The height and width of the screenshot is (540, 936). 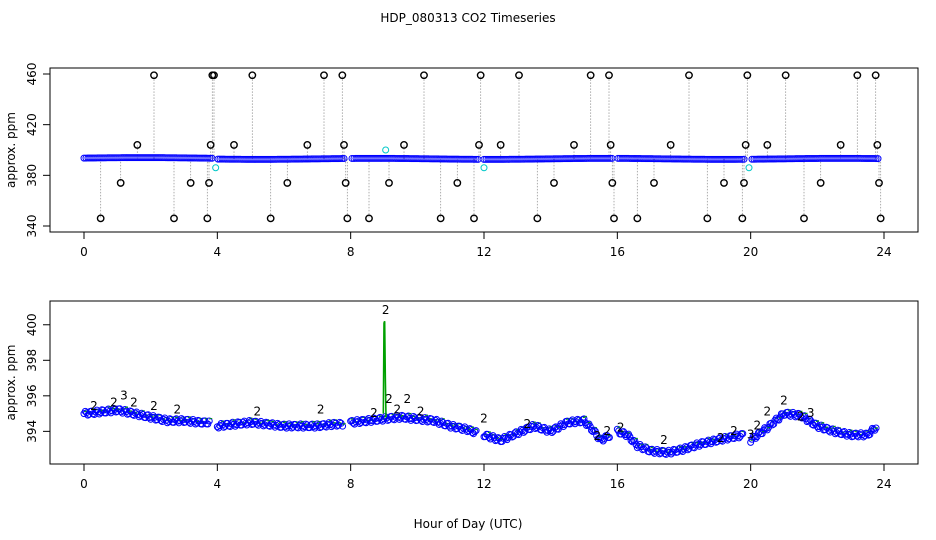 I want to click on y-axis-label: approx. ppm, so click(x=11, y=383).